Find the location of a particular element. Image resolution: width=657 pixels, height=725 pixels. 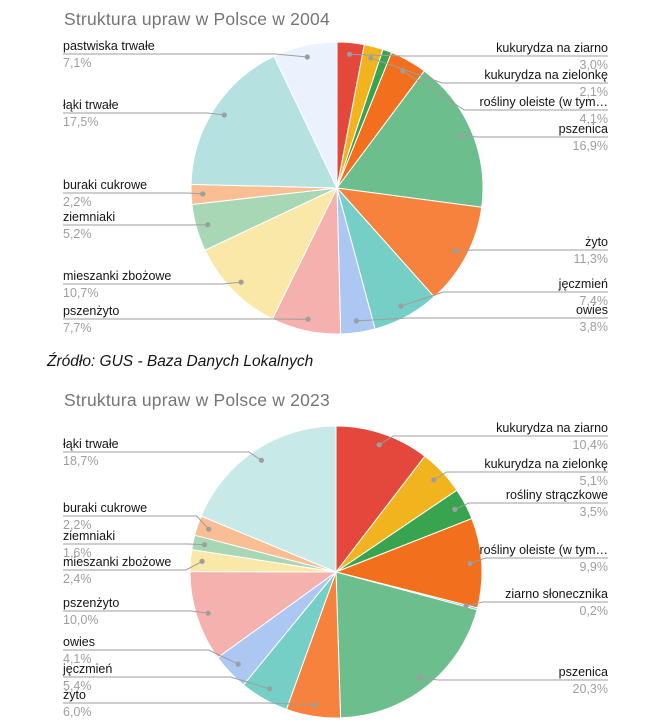

slice-label-percent: 16,9% is located at coordinates (590, 146).